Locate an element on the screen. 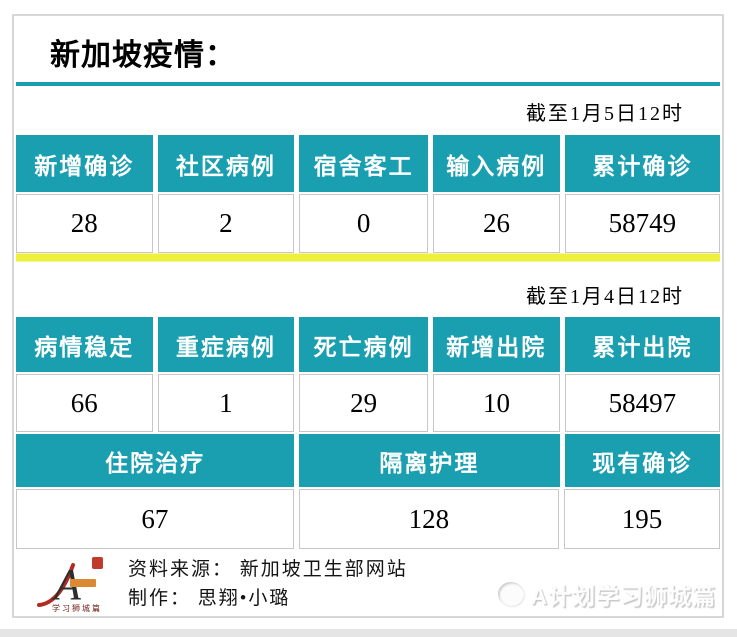 Image resolution: width=737 pixels, height=637 pixels. table1-header-cell: 新增确诊 is located at coordinates (84, 163).